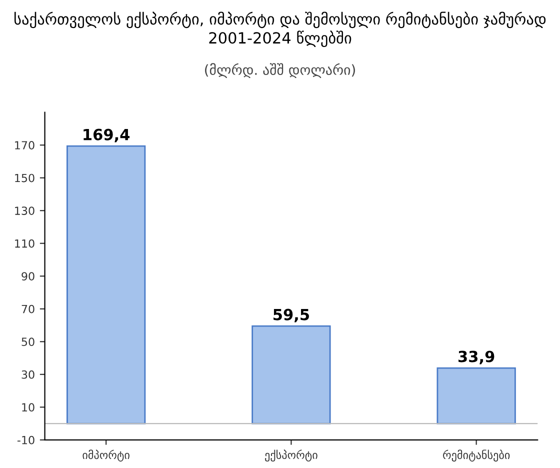 This screenshot has width=560, height=468. Describe the element at coordinates (28, 276) in the screenshot. I see `y-tick-label: 90` at that location.